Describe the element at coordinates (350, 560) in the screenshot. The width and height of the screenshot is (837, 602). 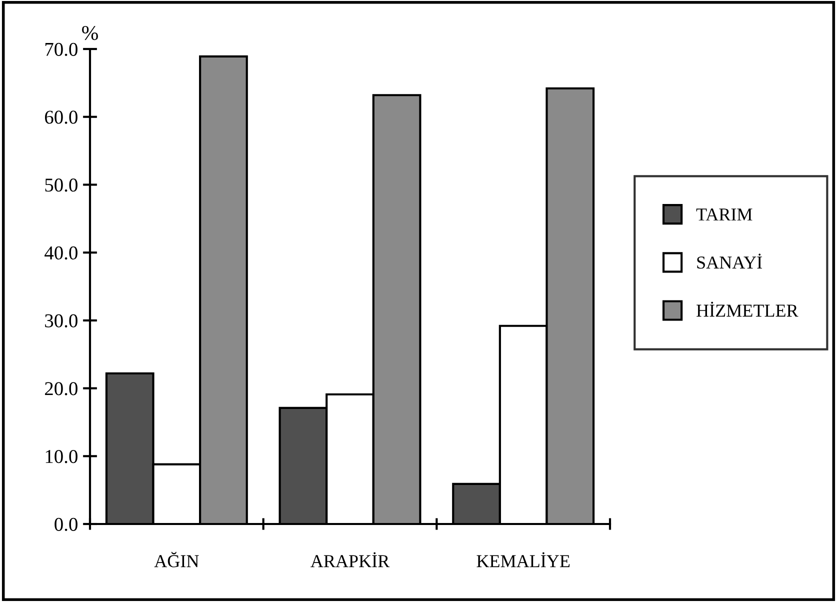
I see `x-tick-label: ARAPKİR` at that location.